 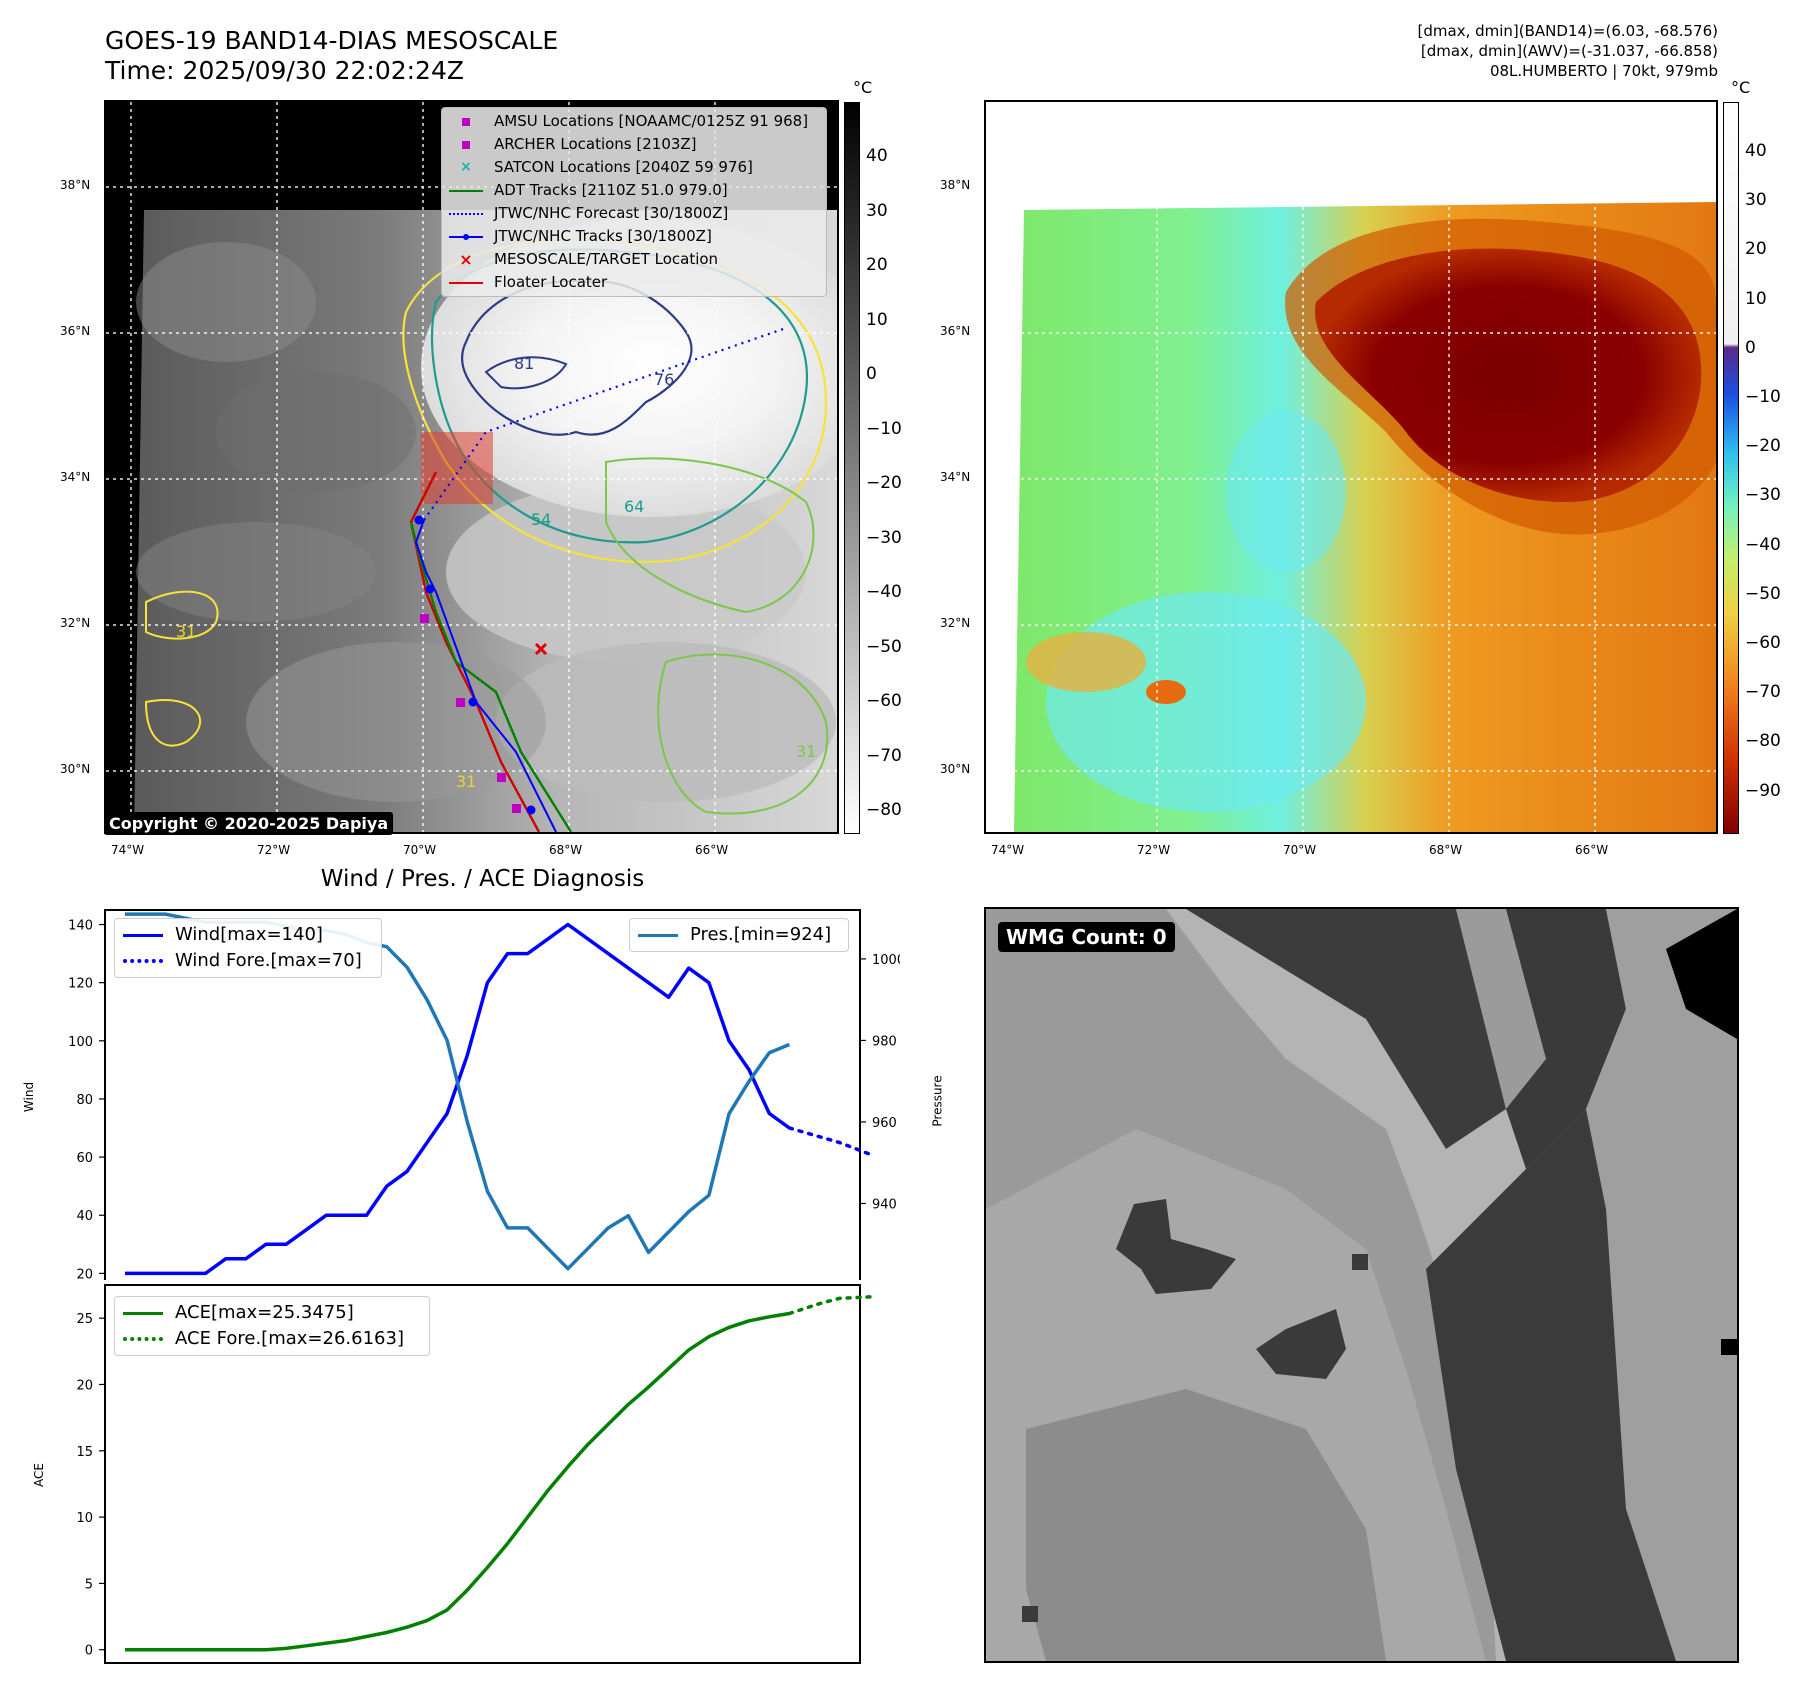 I want to click on legend-entry-ace-forecast: ACE Fore.[max=26.6163], so click(x=272, y=1339).